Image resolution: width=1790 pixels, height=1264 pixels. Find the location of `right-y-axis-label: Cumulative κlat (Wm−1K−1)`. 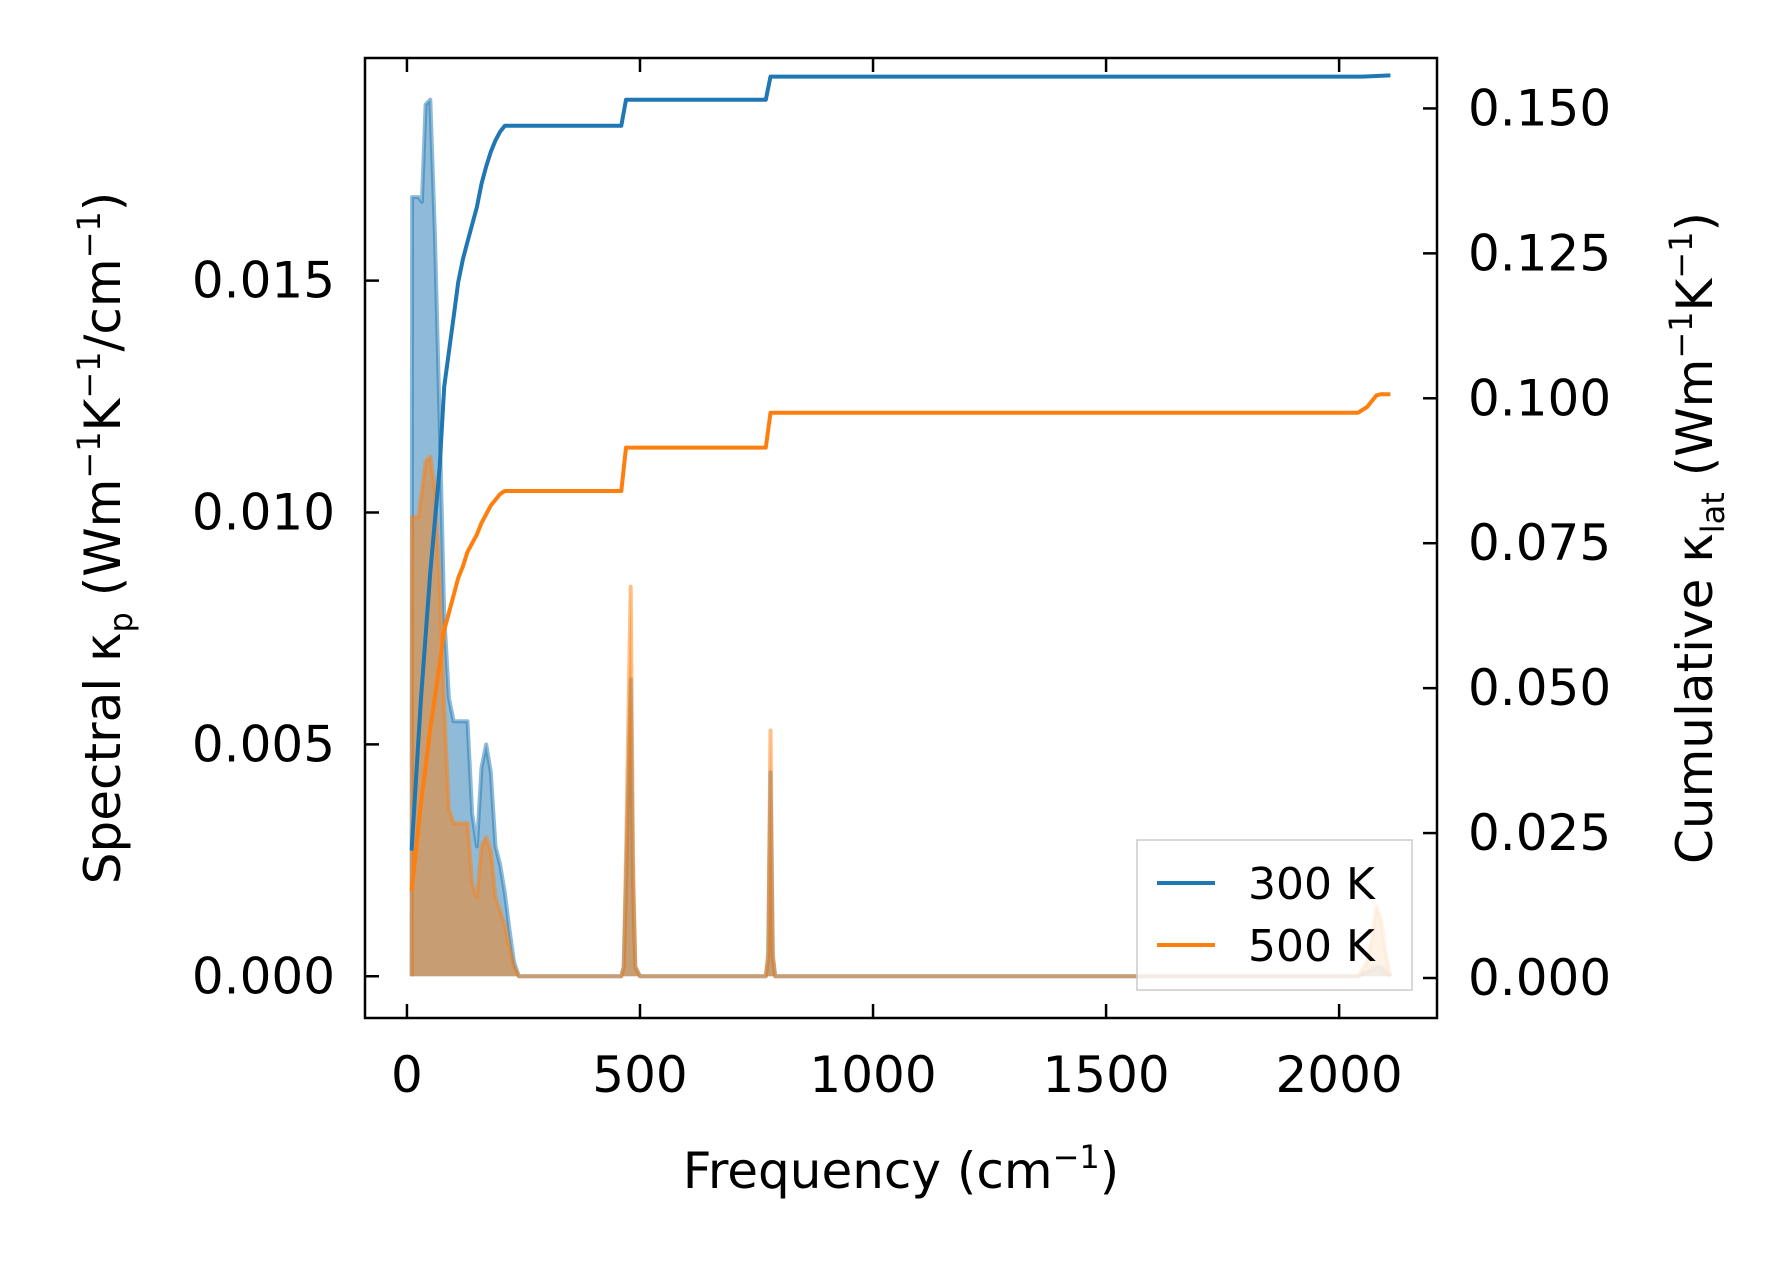

right-y-axis-label: Cumulative κlat (Wm−1K−1) is located at coordinates (1697, 538).